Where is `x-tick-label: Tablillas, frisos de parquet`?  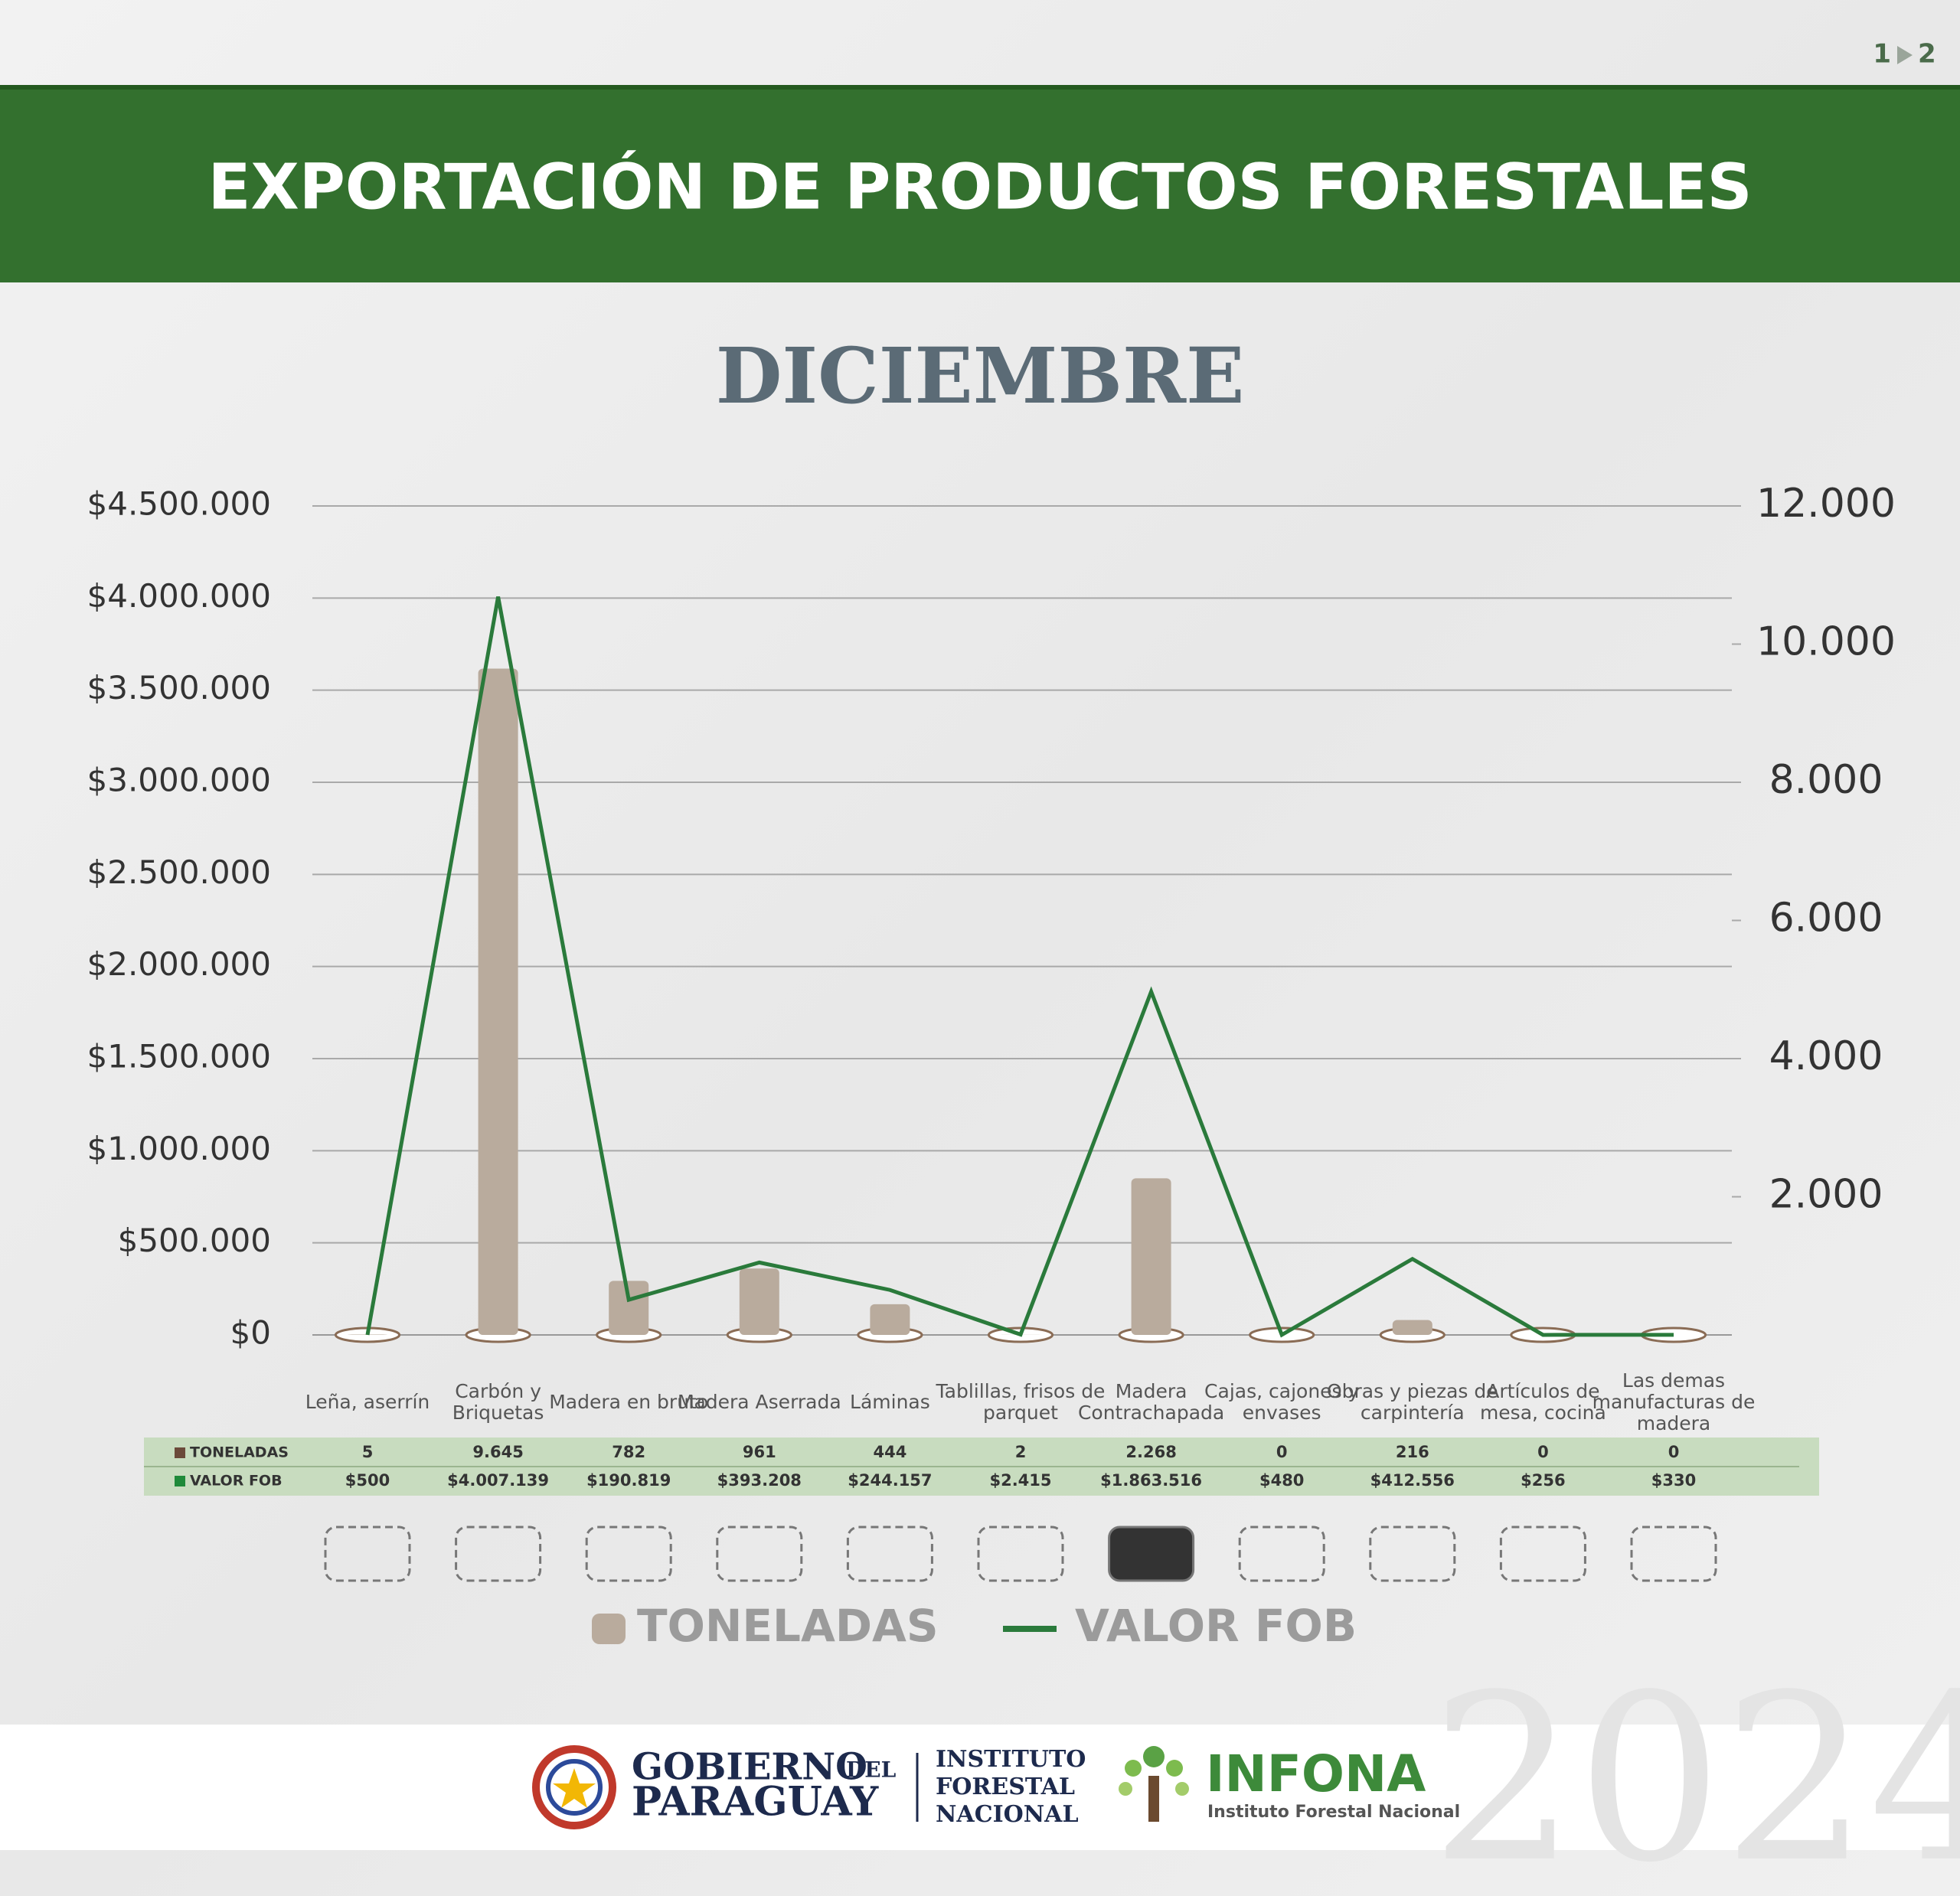
x-tick-label: Tablillas, frisos de parquet is located at coordinates (1021, 1402).